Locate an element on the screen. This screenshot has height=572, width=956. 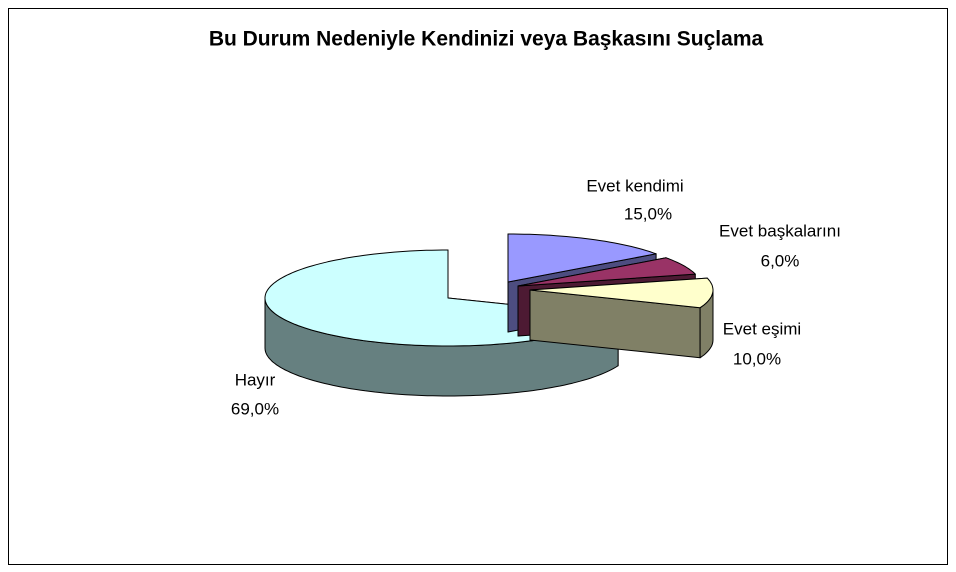
slice-label: Evet eşimi is located at coordinates (762, 328).